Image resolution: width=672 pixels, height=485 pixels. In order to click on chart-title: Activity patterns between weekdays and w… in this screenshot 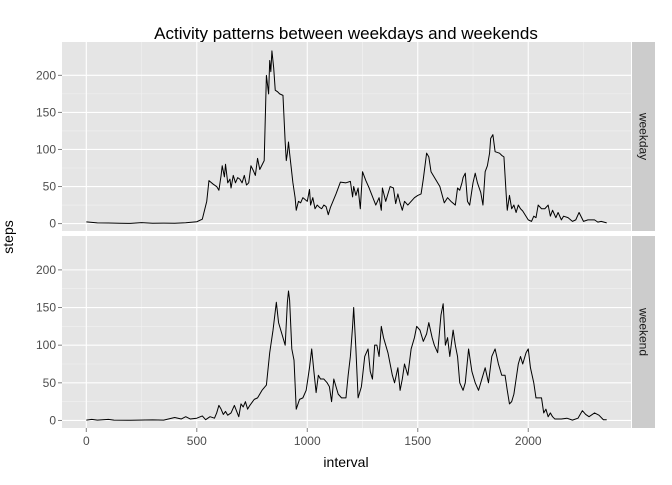, I will do `click(346, 33)`.